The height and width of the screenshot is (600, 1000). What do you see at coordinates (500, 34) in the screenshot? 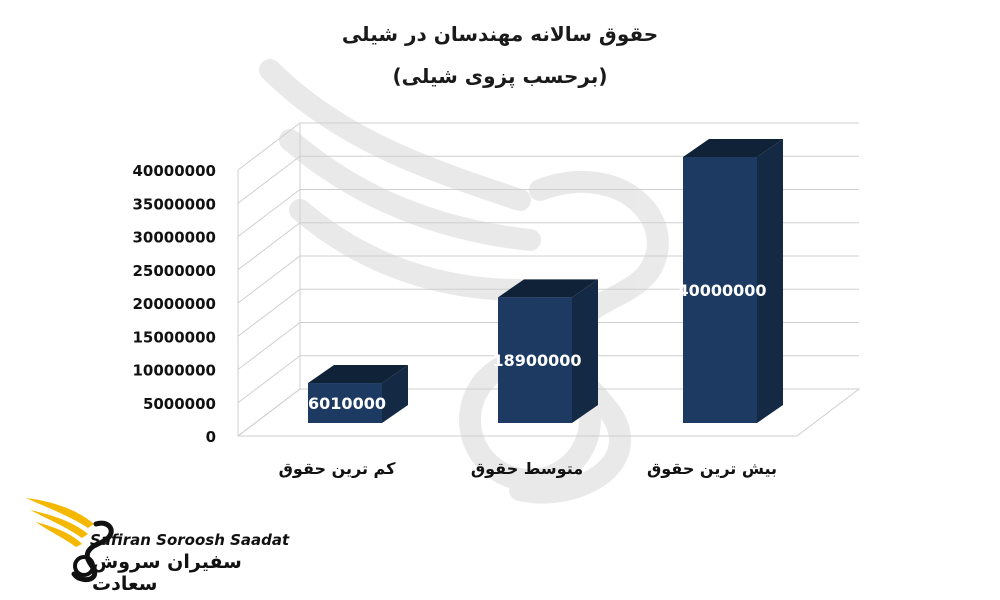
I see `chart-title: حقوق سالانه مهندسان در شیلی` at bounding box center [500, 34].